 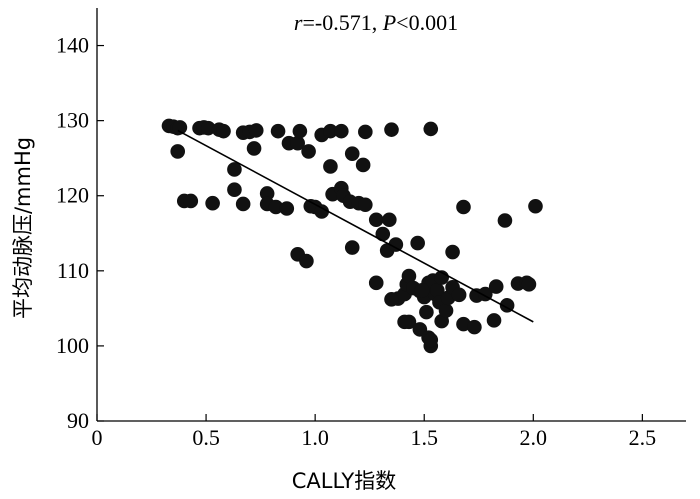 What do you see at coordinates (344, 481) in the screenshot?
I see `x-axis-title: CALLY指数` at bounding box center [344, 481].